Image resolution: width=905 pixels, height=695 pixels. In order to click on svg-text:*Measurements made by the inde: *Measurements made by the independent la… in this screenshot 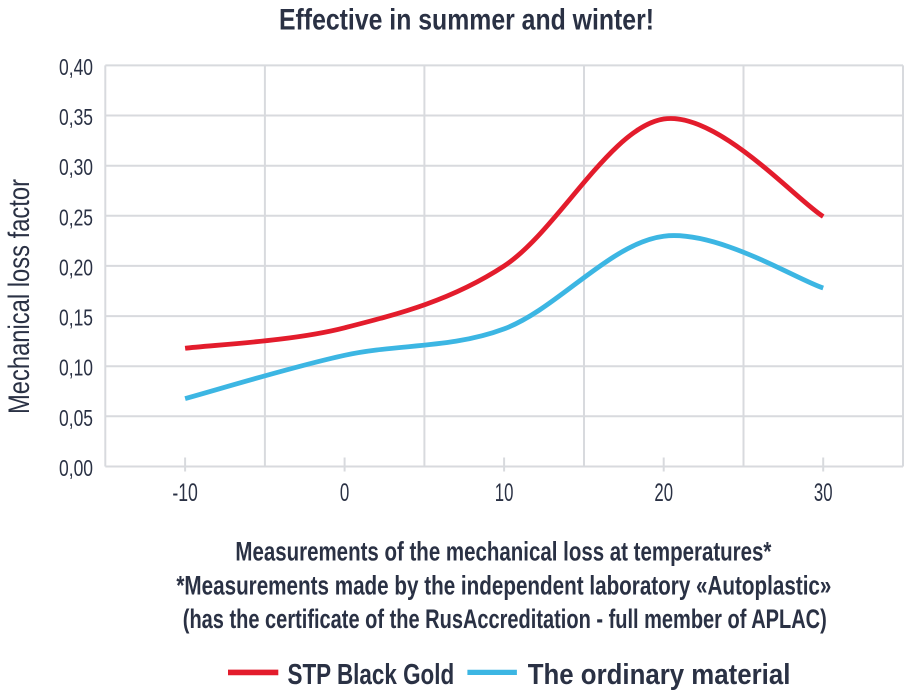, I will do `click(503, 586)`.